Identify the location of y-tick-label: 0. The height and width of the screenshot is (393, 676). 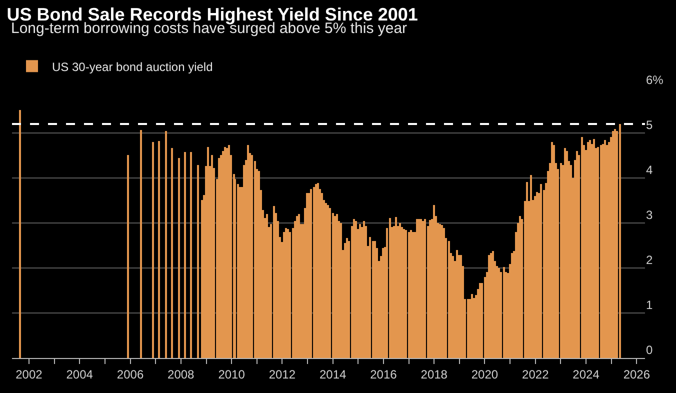
(649, 349).